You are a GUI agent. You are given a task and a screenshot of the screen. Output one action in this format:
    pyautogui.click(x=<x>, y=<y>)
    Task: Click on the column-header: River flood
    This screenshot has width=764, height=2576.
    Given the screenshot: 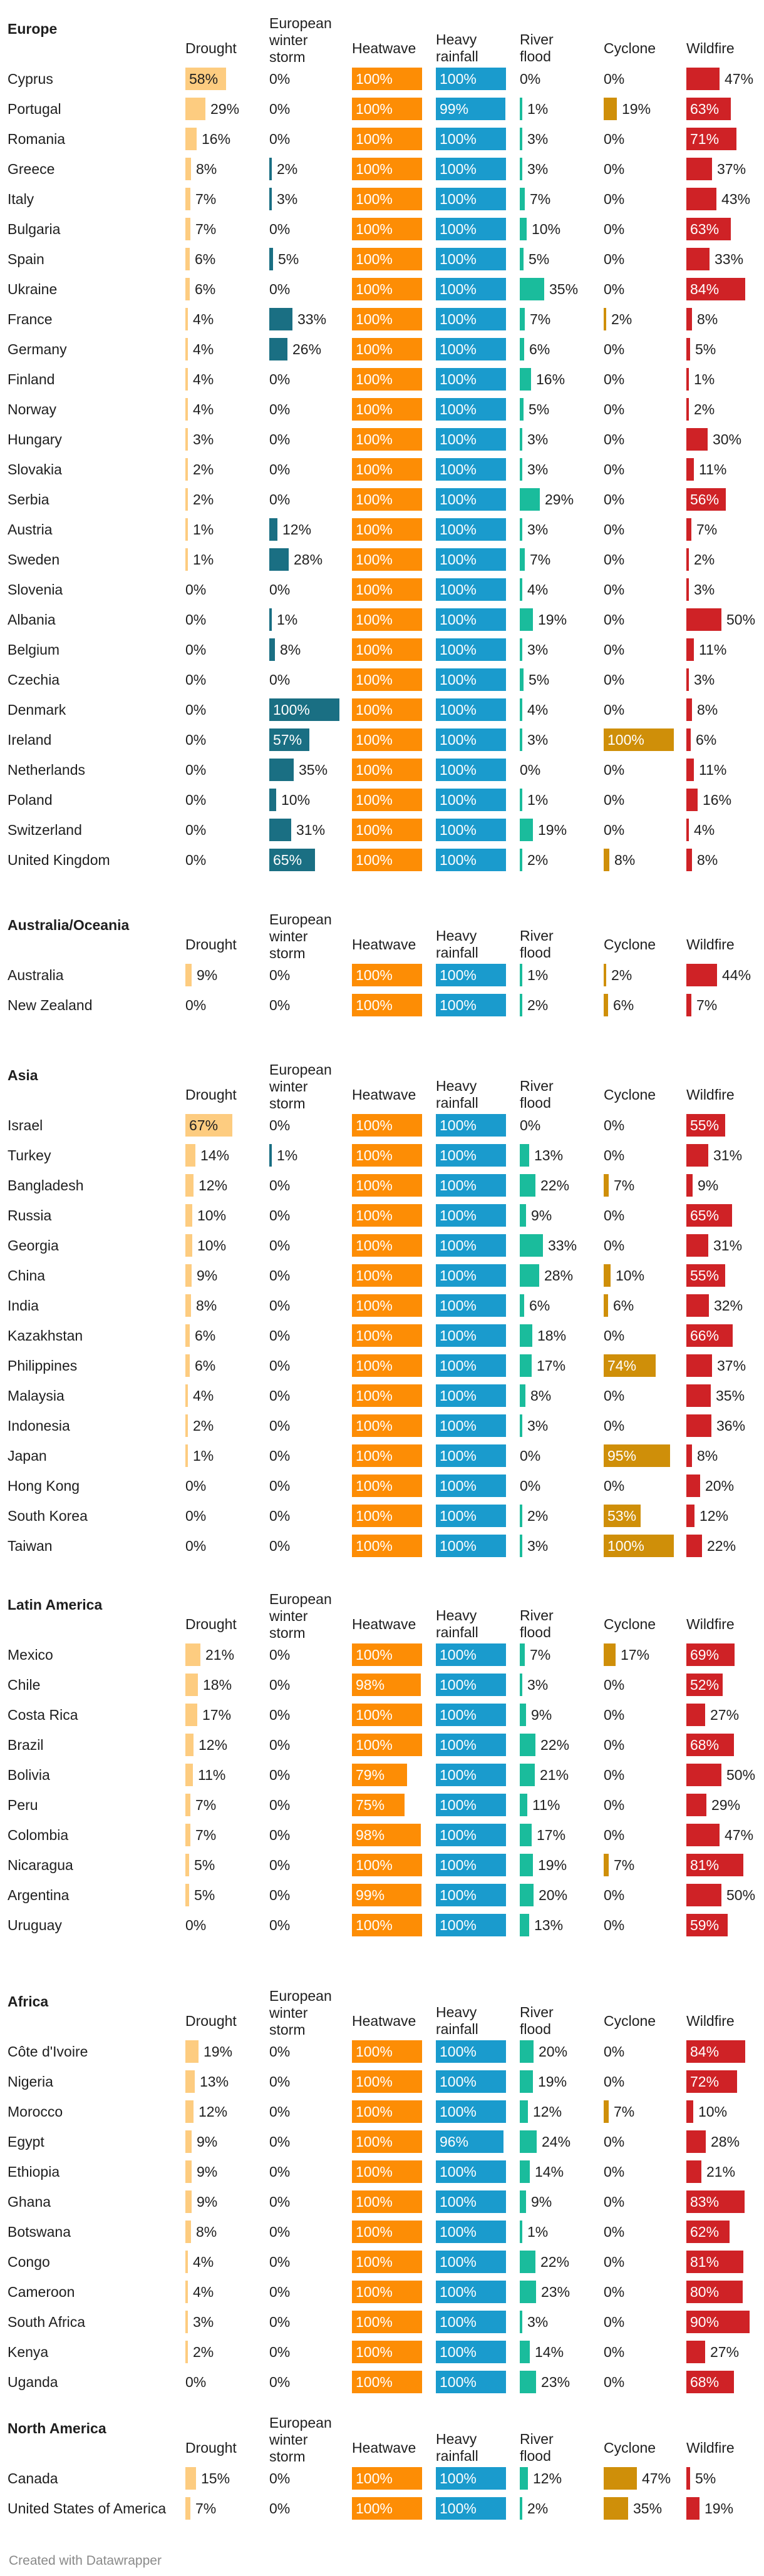 What is the action you would take?
    pyautogui.click(x=537, y=944)
    